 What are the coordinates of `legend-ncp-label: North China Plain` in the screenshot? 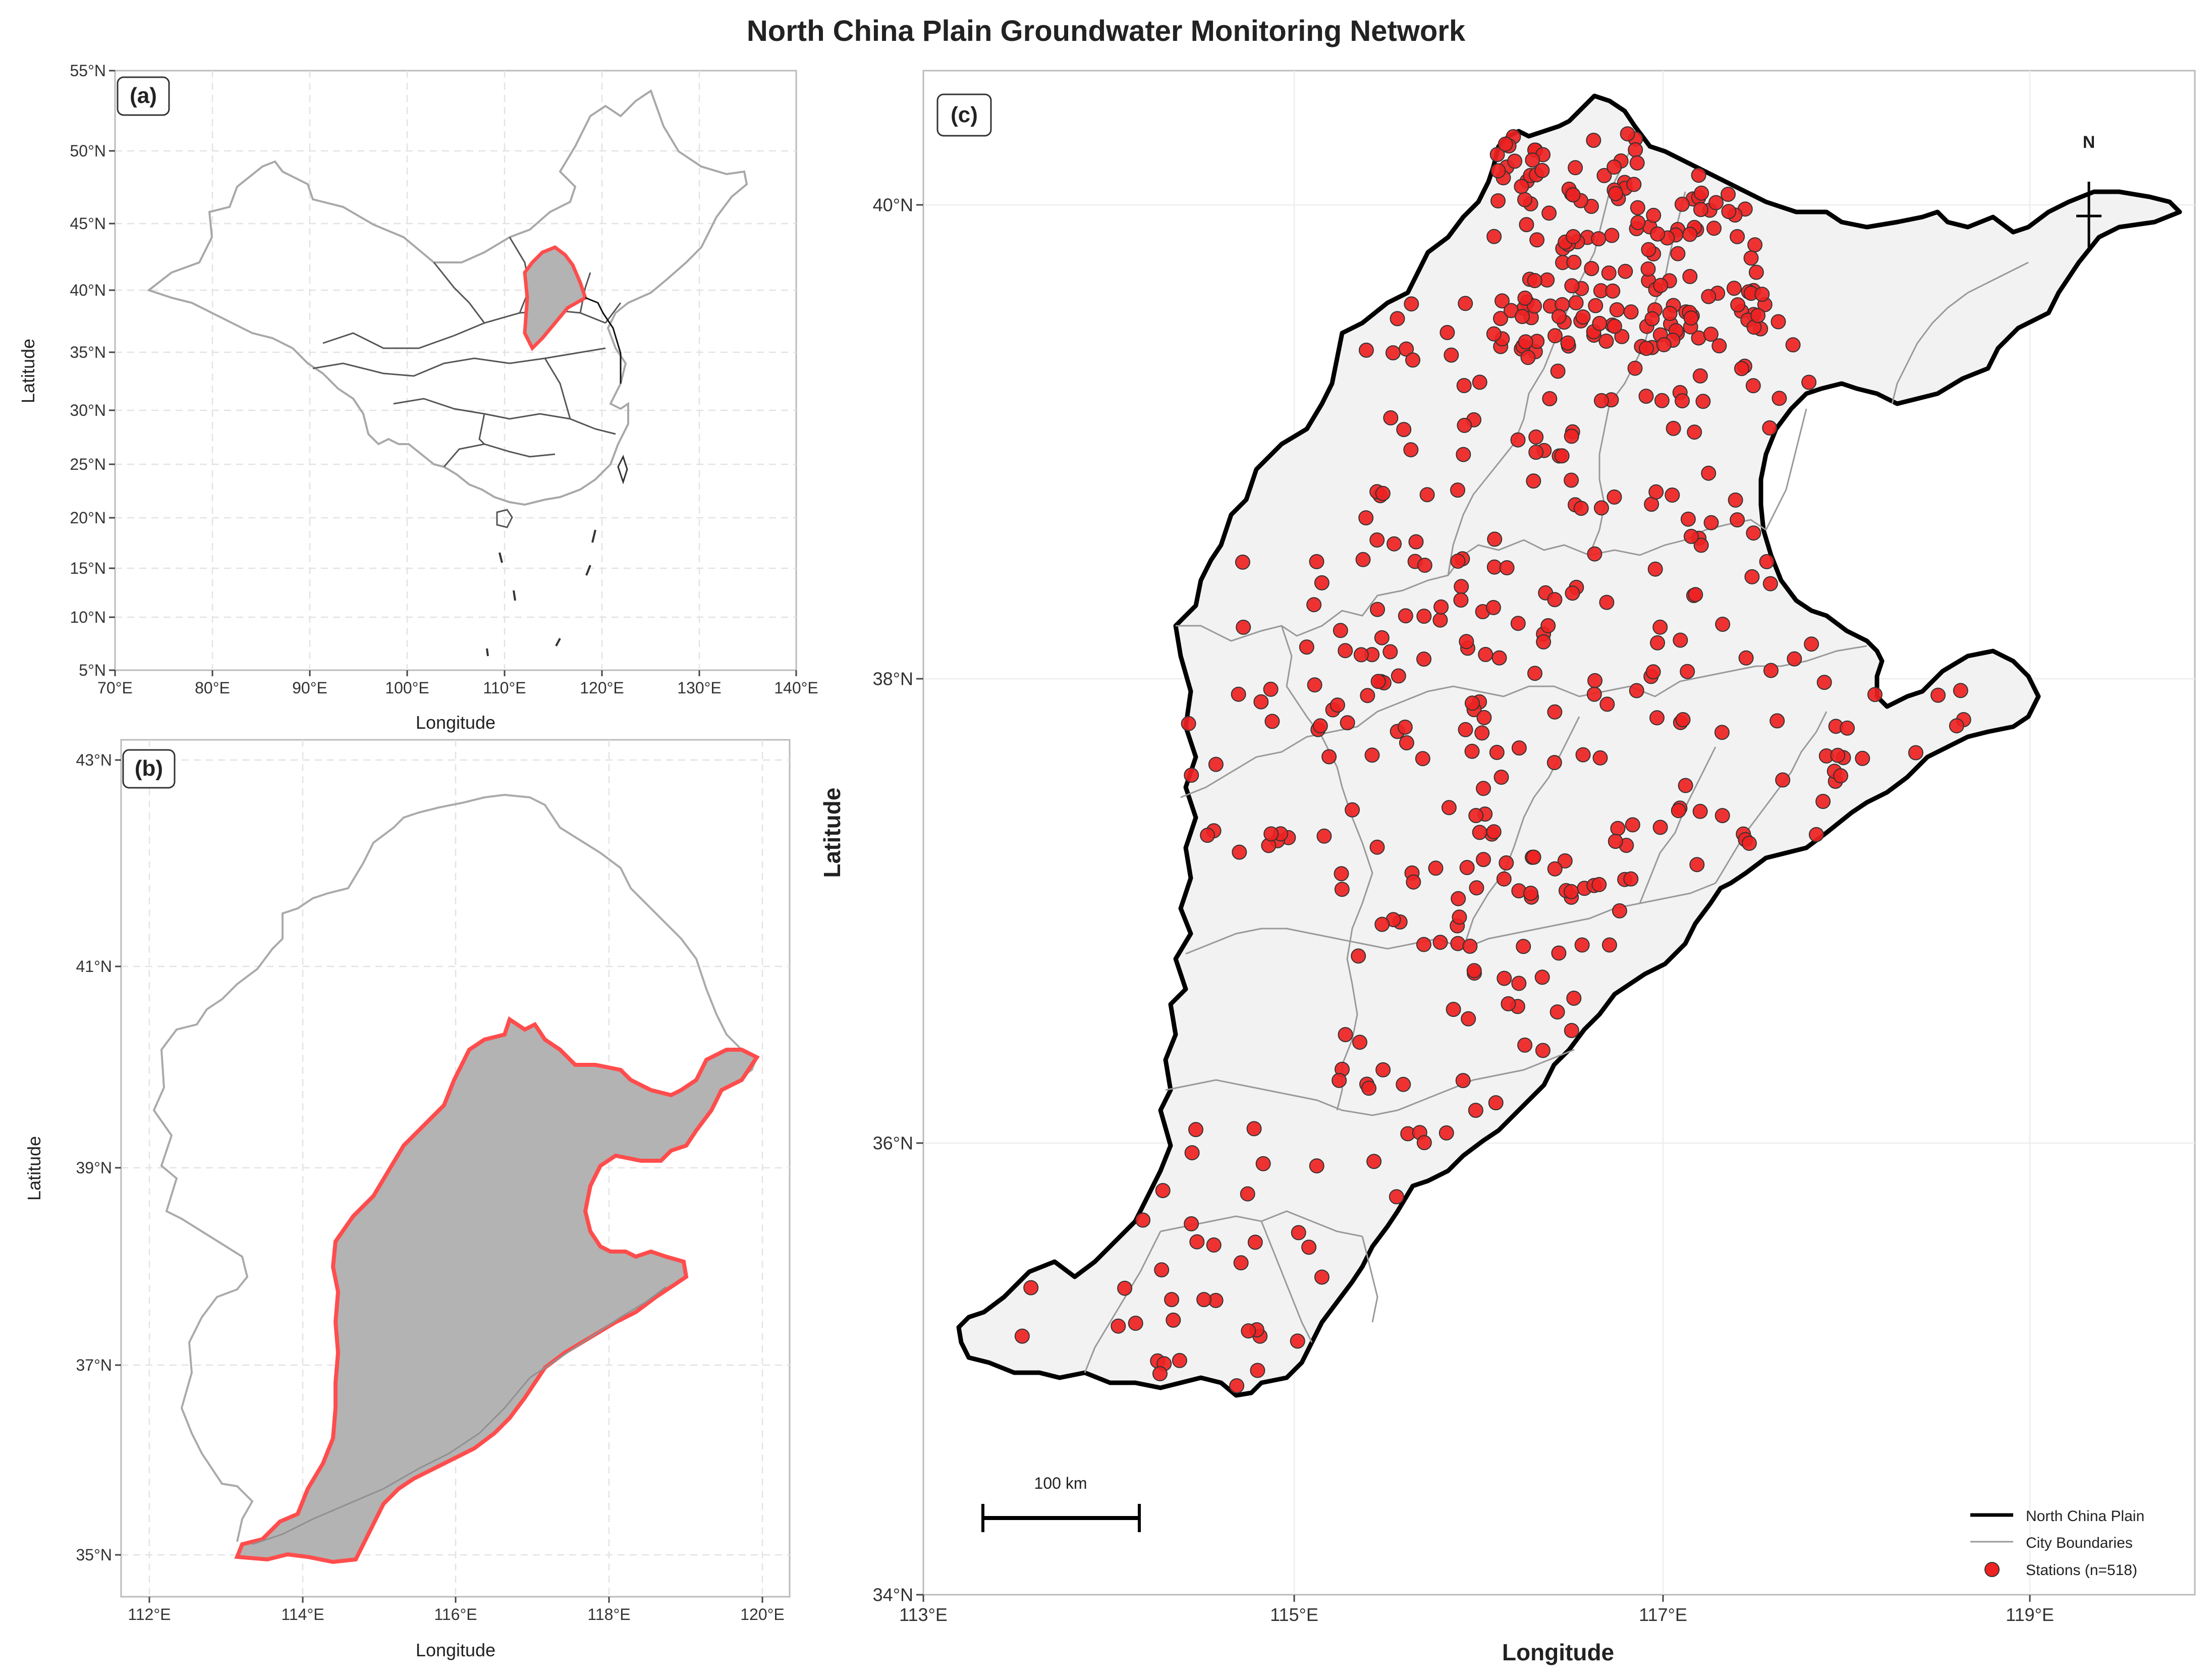 It's located at (2085, 1517).